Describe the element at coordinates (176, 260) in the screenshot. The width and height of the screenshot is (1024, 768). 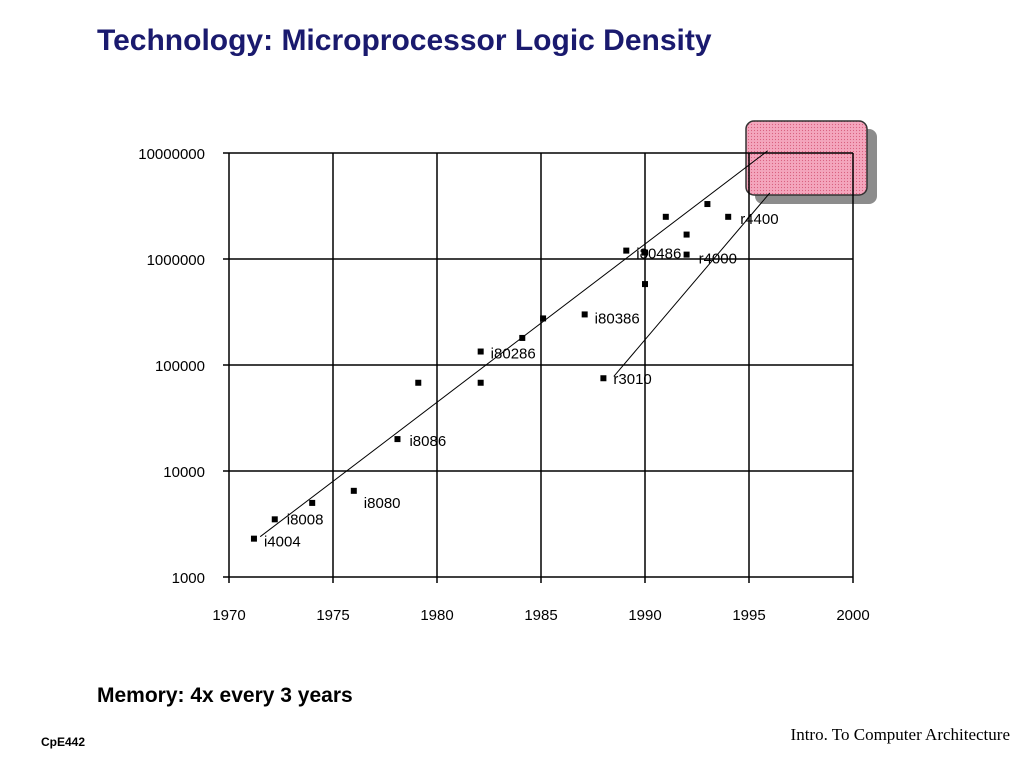
I see `y-tick-label: 1000000` at that location.